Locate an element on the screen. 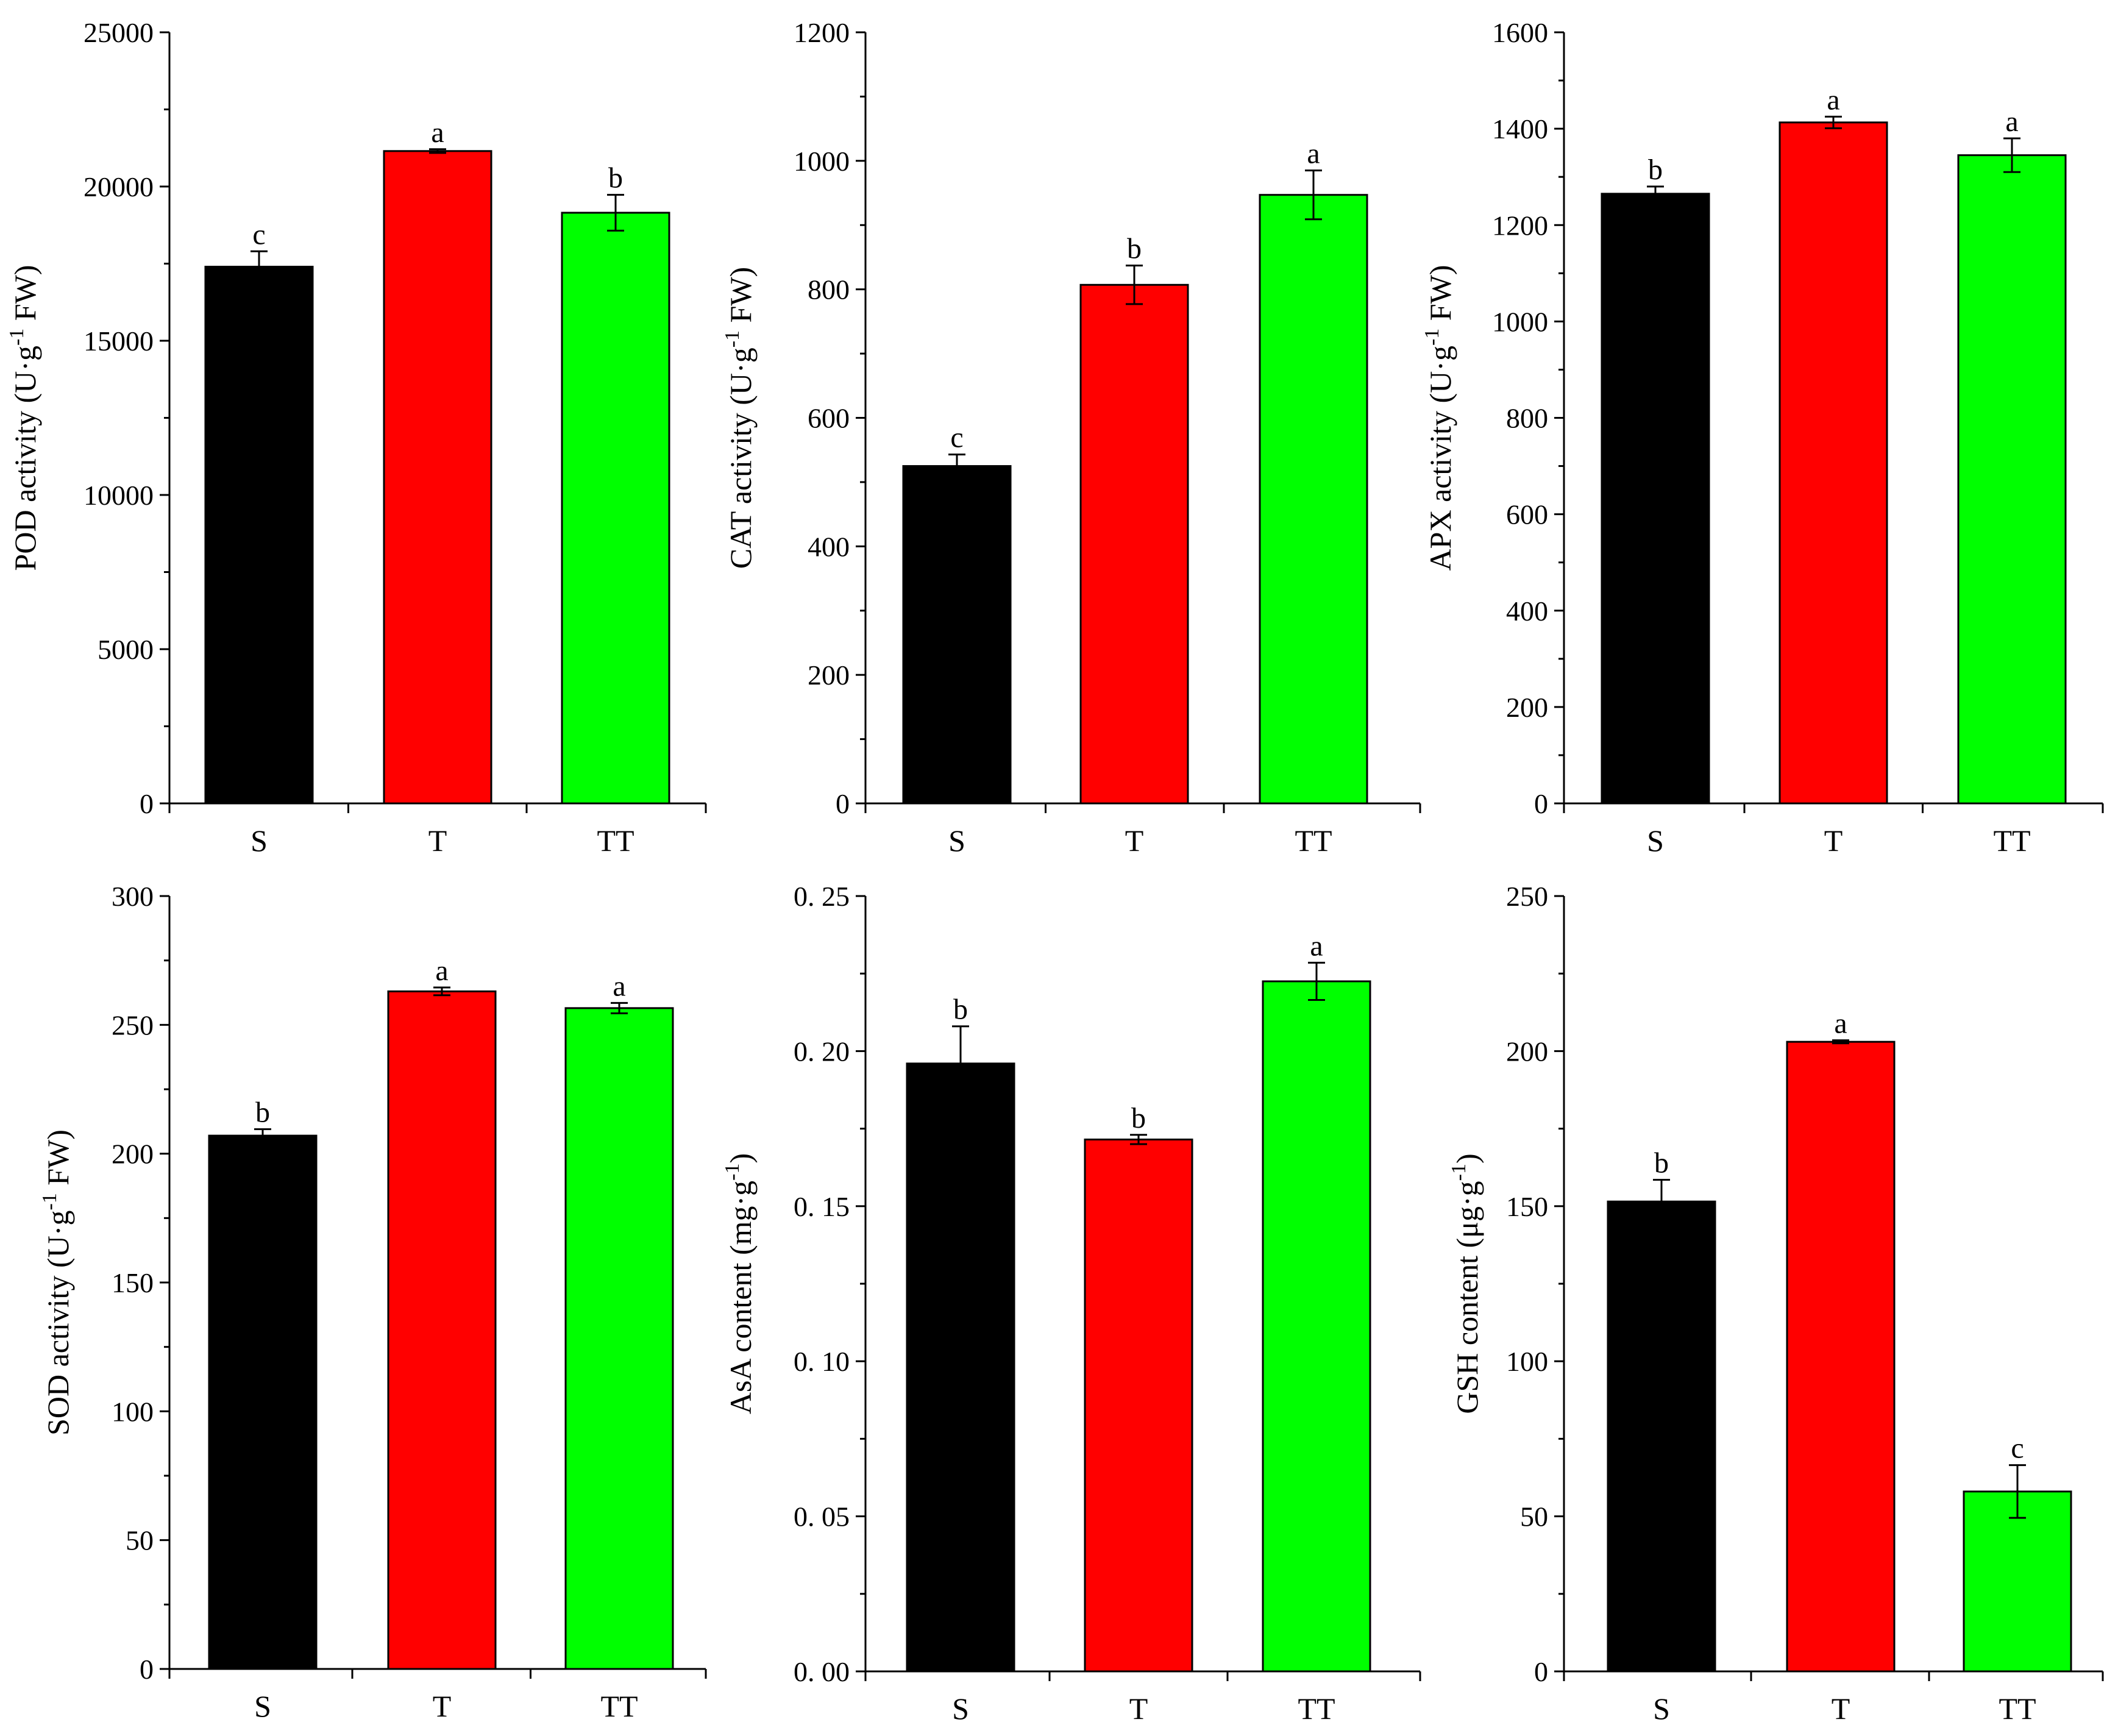 The width and height of the screenshot is (2118, 1736). y-tick-label-pod: 10000 is located at coordinates (119, 495).